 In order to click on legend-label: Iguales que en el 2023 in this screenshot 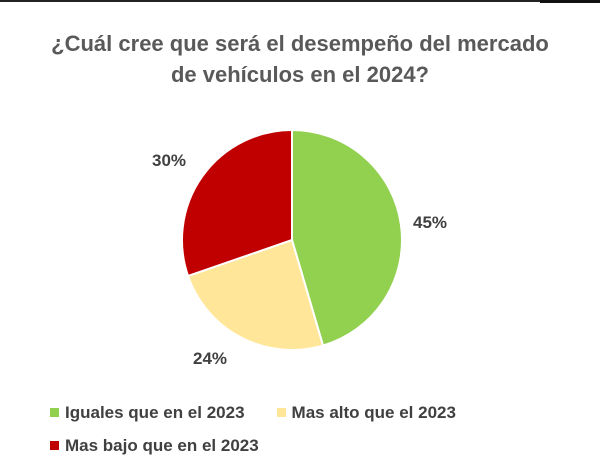, I will do `click(155, 412)`.